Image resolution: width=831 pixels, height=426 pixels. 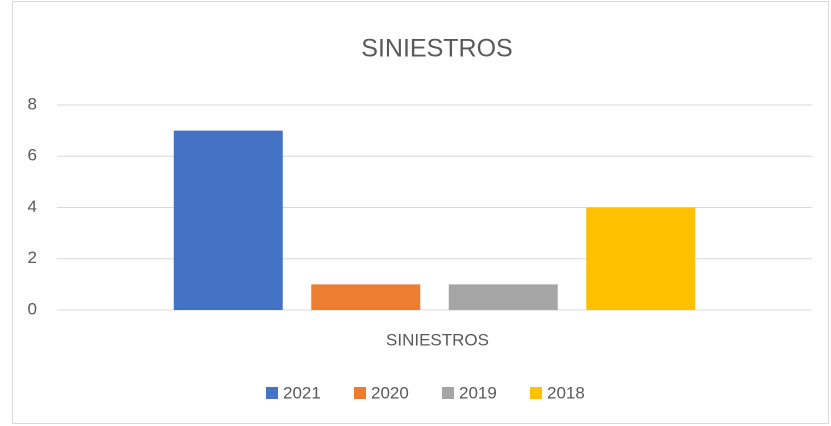 I want to click on y-tick-label: 4, so click(x=32, y=206).